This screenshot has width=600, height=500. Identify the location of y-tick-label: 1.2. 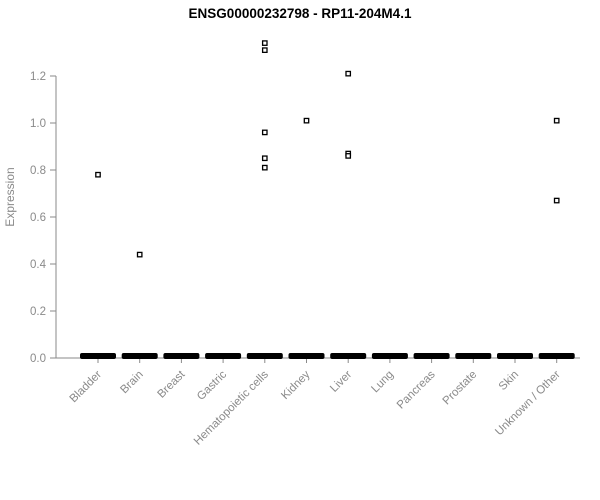
(38, 77).